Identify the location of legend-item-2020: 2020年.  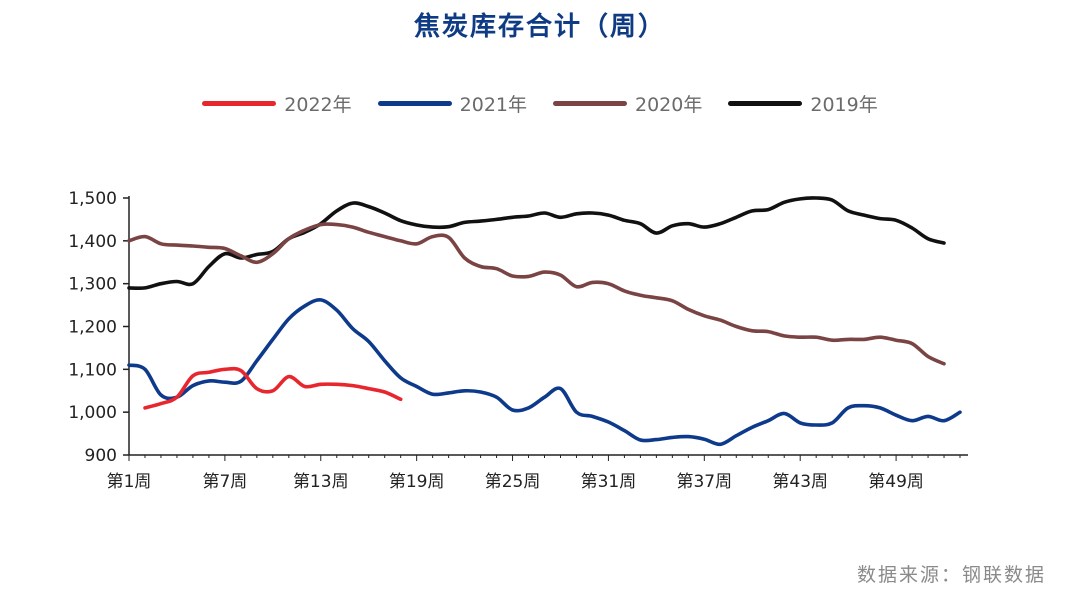
(627, 103).